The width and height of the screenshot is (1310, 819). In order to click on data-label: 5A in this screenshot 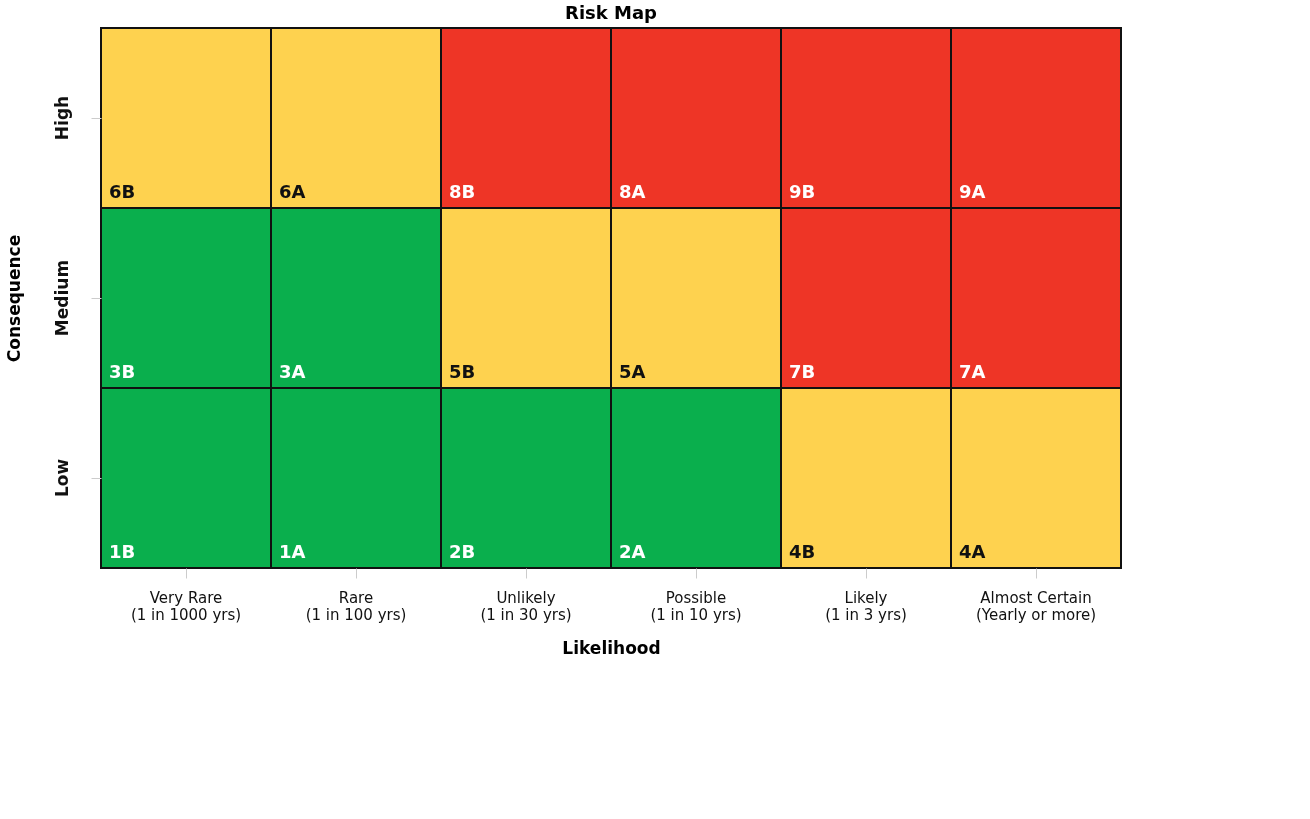, I will do `click(632, 371)`.